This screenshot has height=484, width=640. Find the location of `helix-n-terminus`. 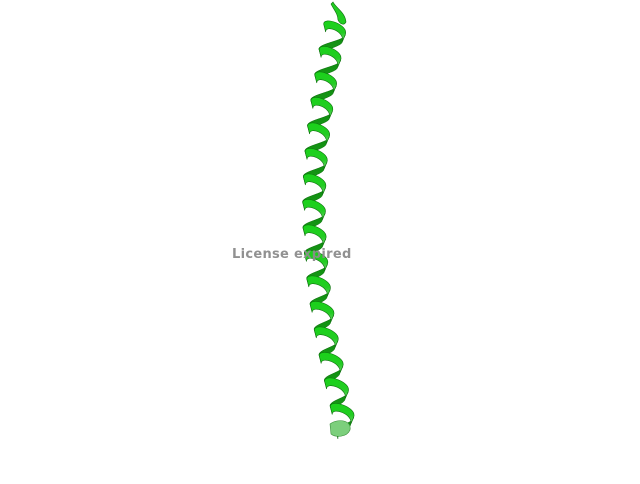

helix-n-terminus is located at coordinates (338, 13).